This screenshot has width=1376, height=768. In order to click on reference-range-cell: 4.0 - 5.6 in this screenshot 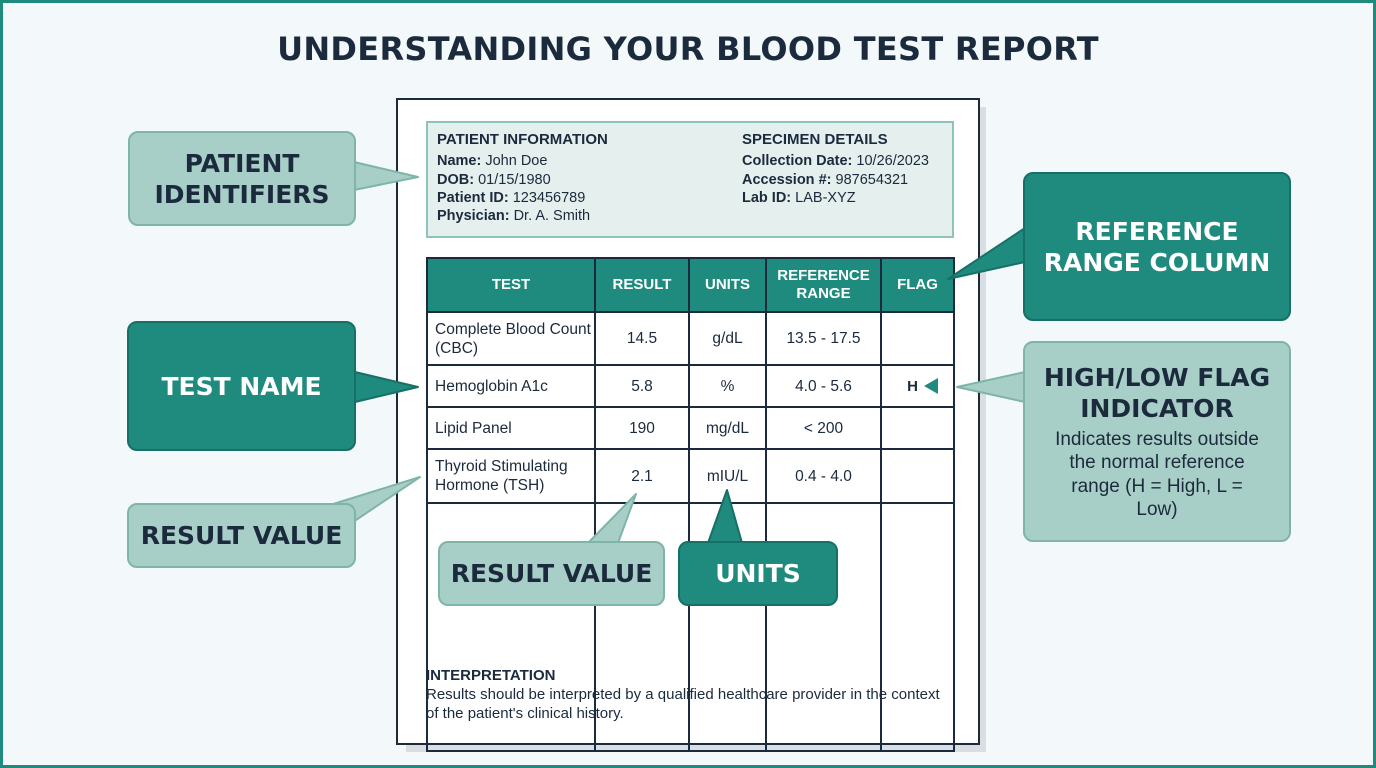, I will do `click(823, 386)`.